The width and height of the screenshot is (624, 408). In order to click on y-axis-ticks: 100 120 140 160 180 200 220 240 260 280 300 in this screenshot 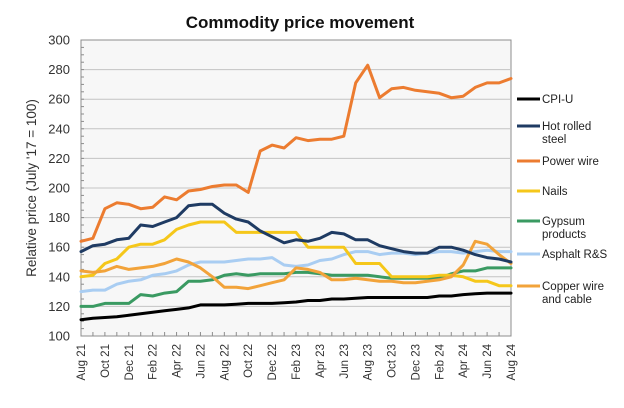, I will do `click(66, 188)`.